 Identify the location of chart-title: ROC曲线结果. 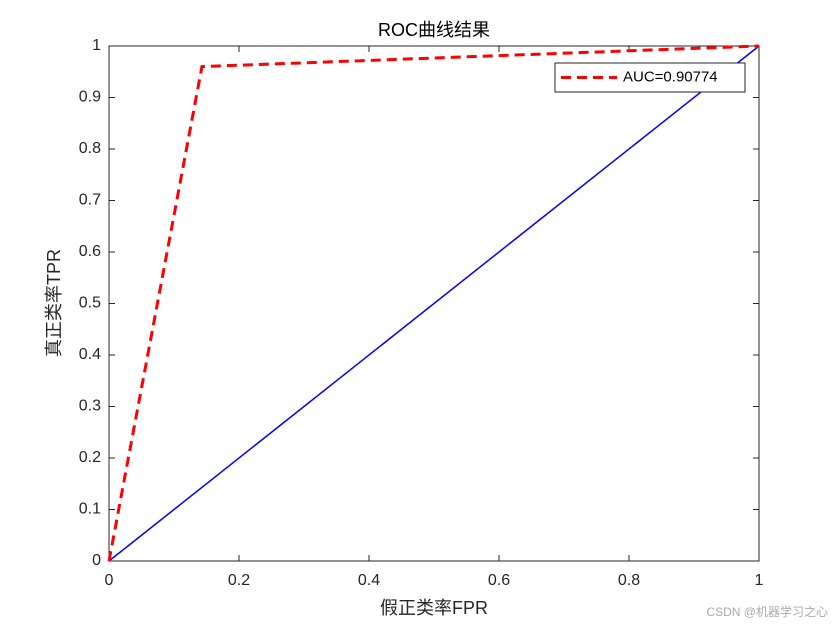
(434, 30).